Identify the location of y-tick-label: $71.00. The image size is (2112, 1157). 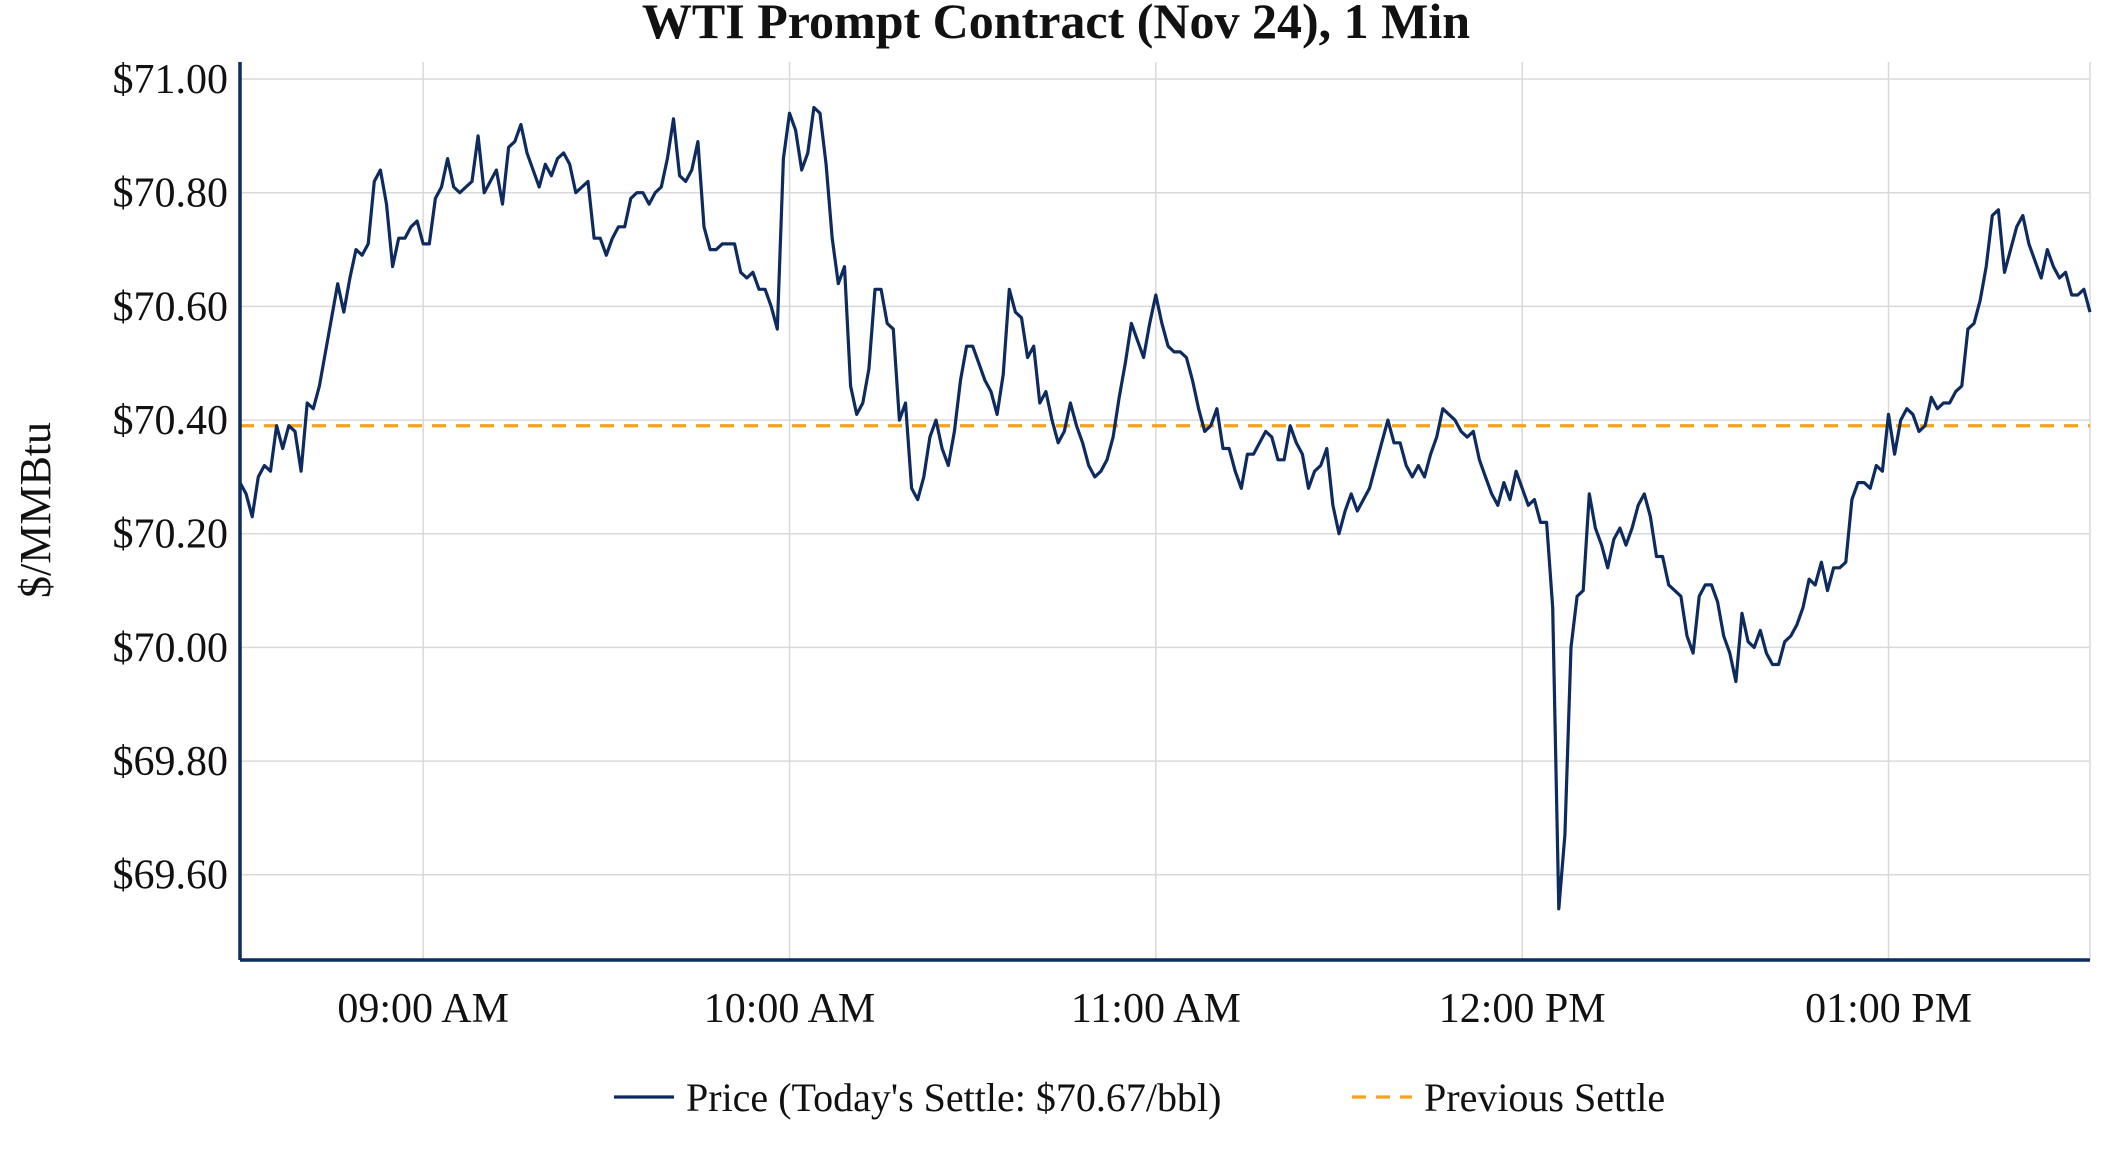
(171, 80).